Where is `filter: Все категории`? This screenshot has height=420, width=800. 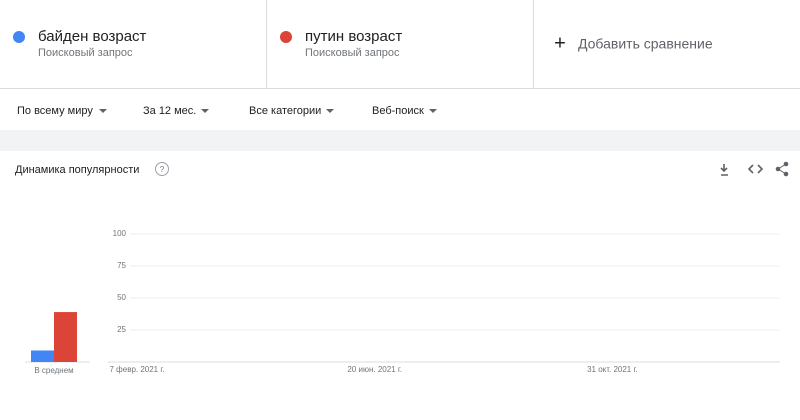
filter: Все категории is located at coordinates (285, 111).